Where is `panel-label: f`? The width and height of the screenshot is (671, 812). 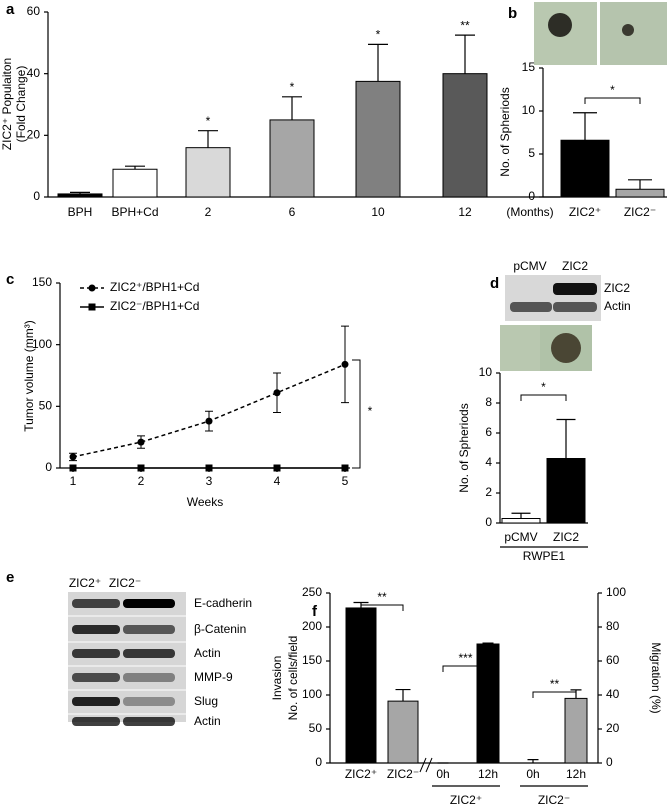 panel-label: f is located at coordinates (315, 611).